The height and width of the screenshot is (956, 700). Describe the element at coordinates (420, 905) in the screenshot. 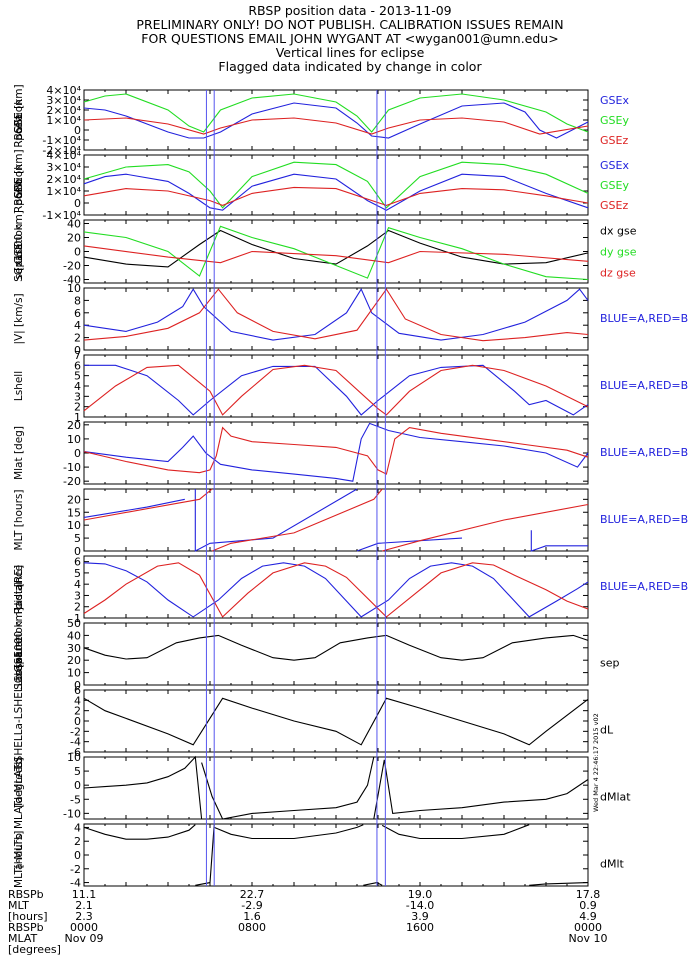

I see `footer-value: -14.0` at that location.